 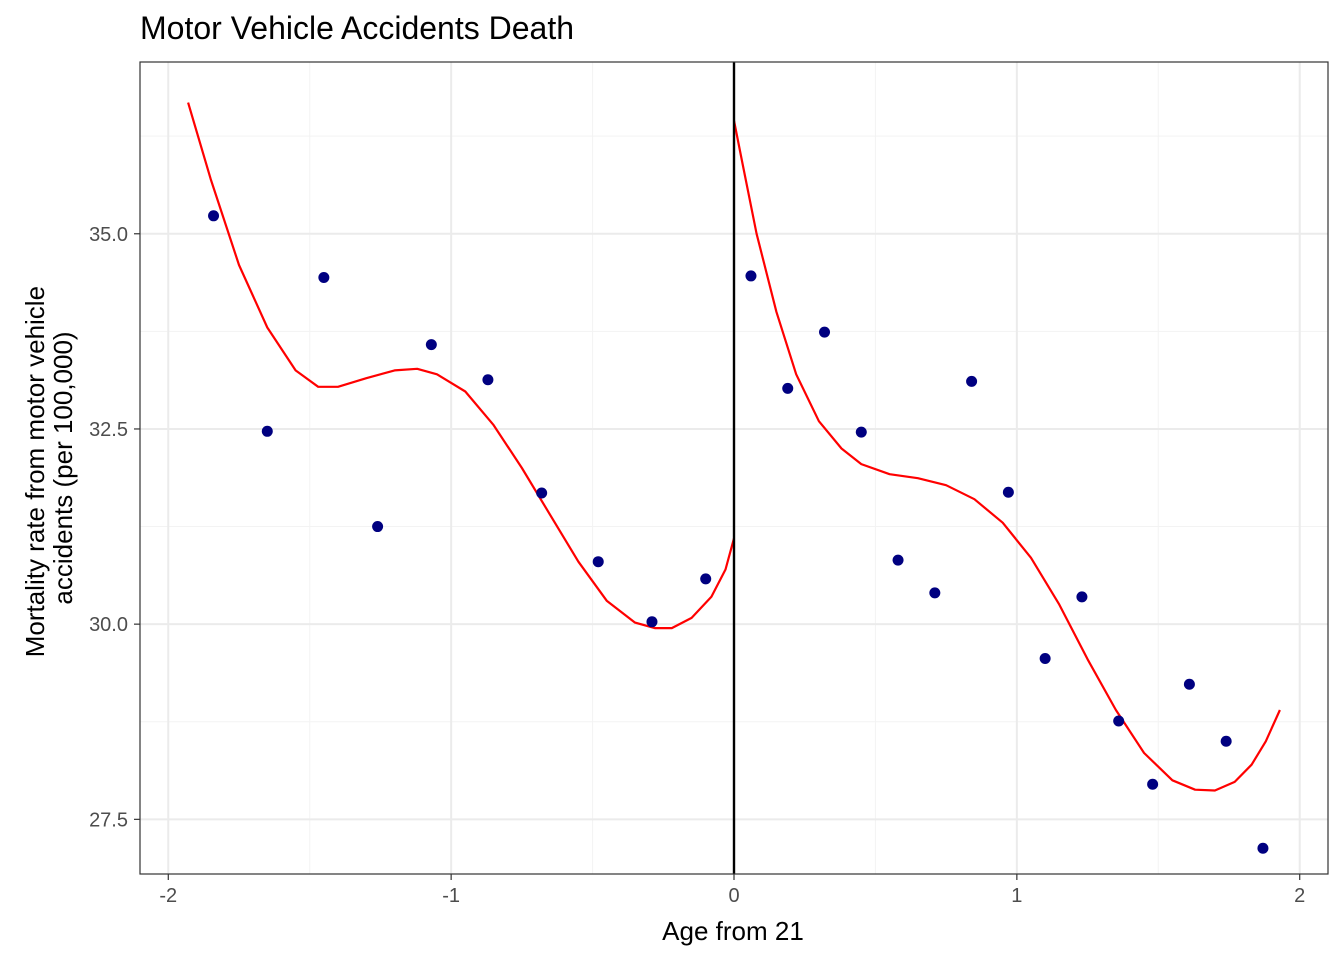 I want to click on x-tick-label: -1, so click(x=451, y=896).